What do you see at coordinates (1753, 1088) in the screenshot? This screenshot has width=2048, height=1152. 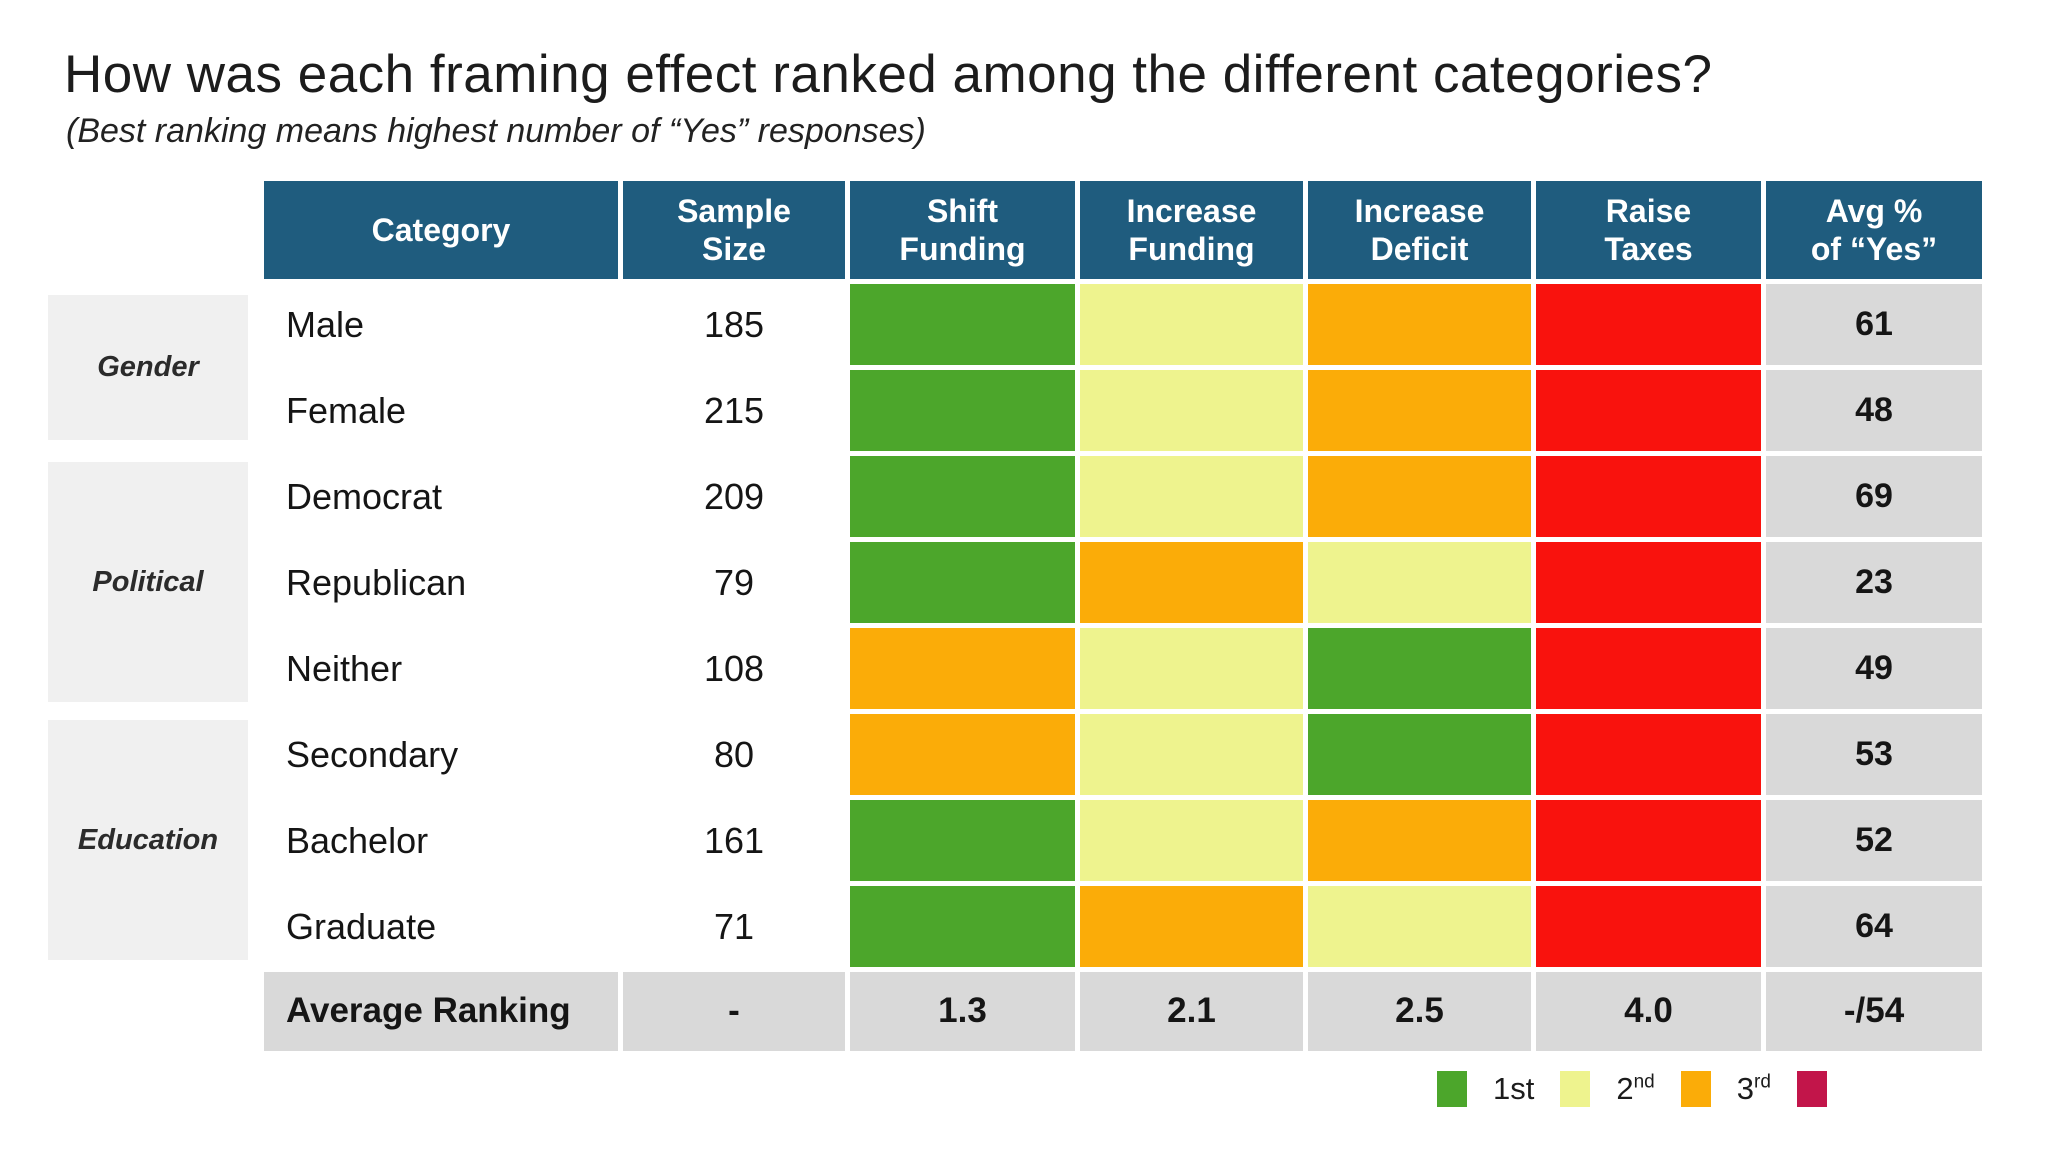 I see `legend-label-3rd: 3rd` at bounding box center [1753, 1088].